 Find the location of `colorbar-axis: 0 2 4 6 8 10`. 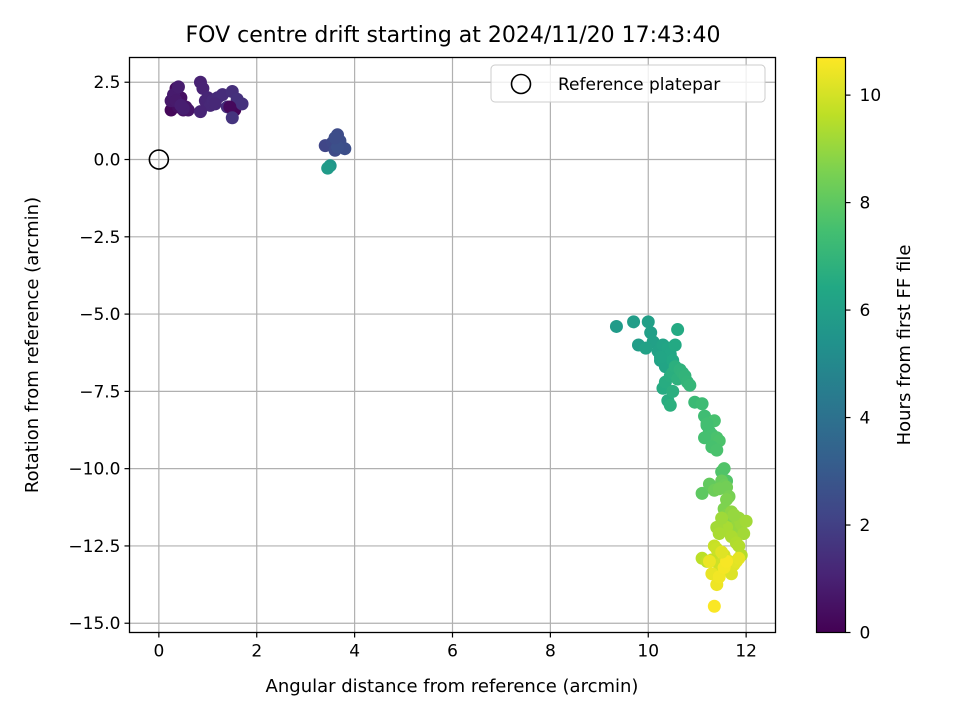

colorbar-axis: 0 2 4 6 8 10 is located at coordinates (863, 365).